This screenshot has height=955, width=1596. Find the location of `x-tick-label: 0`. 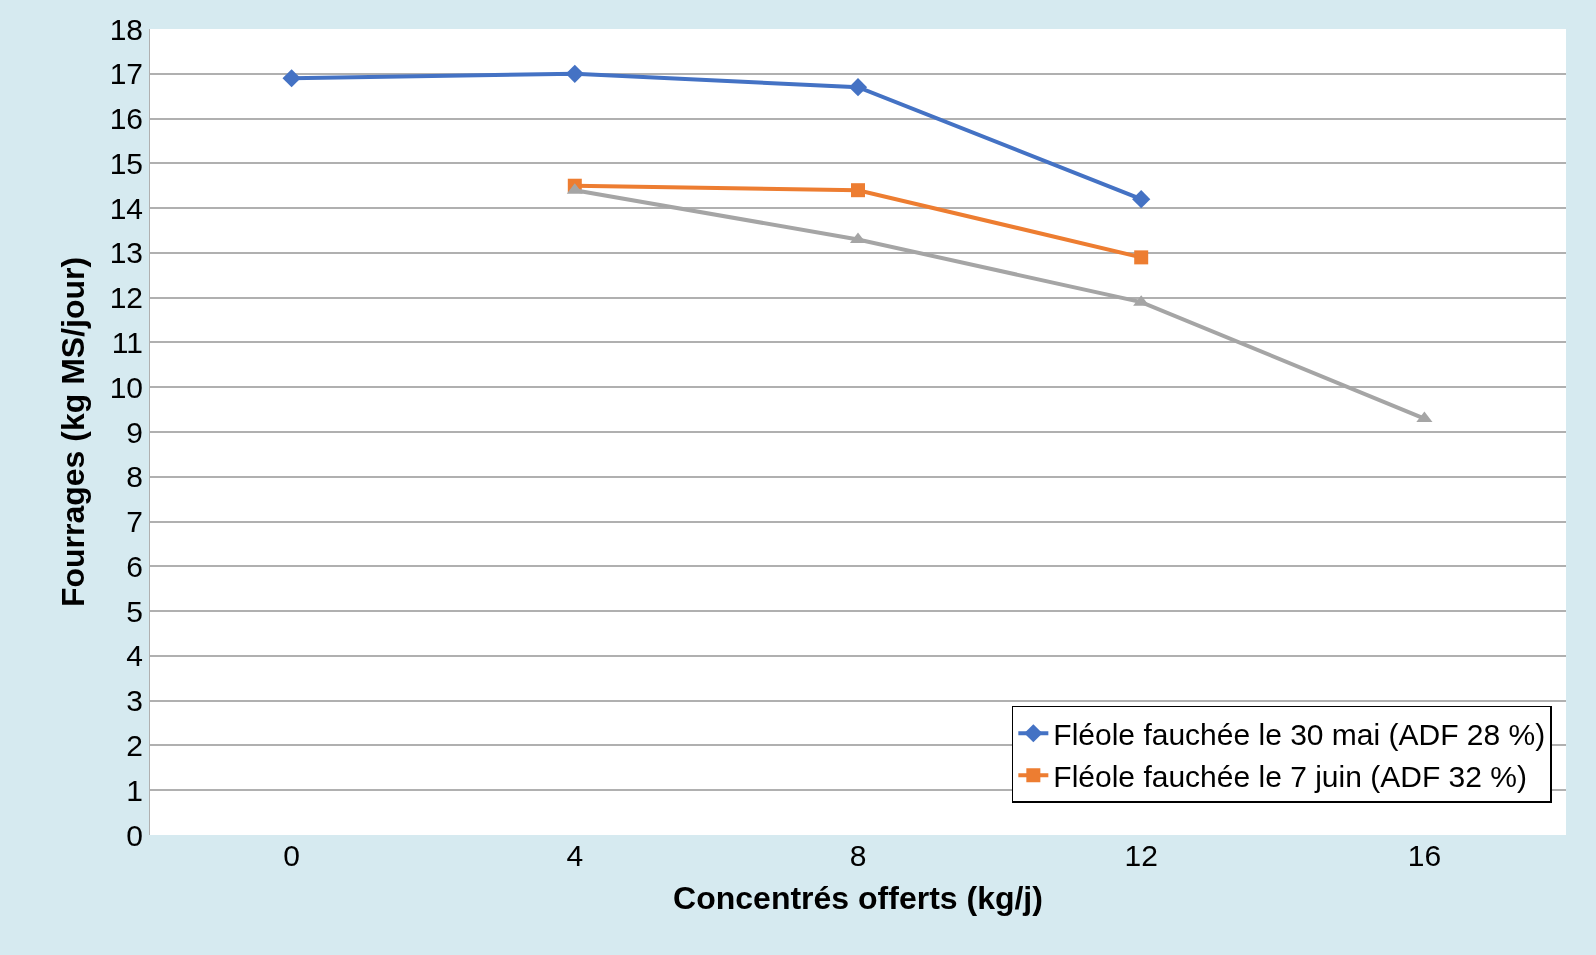

x-tick-label: 0 is located at coordinates (291, 855).